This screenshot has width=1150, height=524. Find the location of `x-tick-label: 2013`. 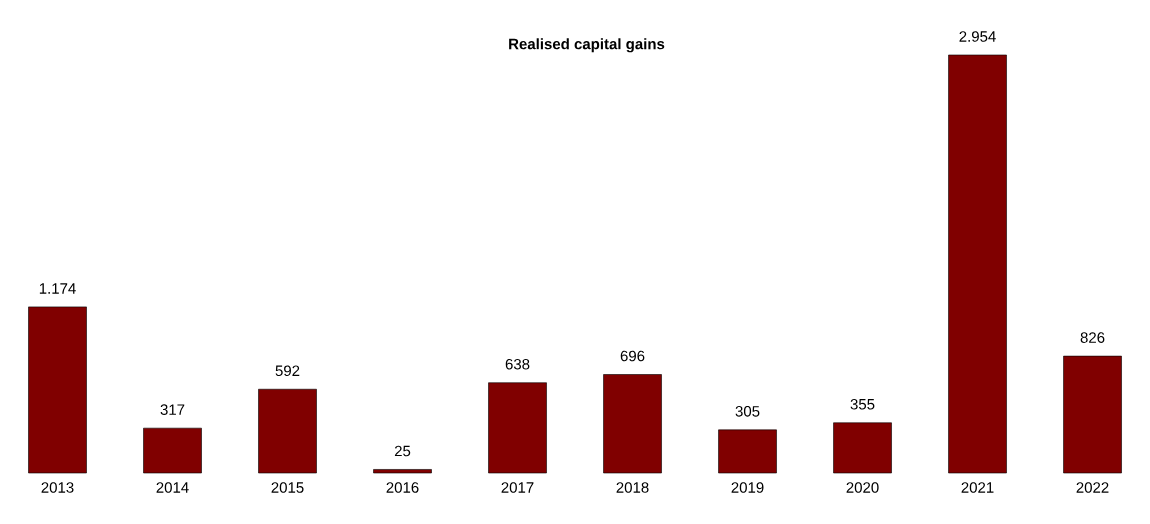

x-tick-label: 2013 is located at coordinates (57, 487).